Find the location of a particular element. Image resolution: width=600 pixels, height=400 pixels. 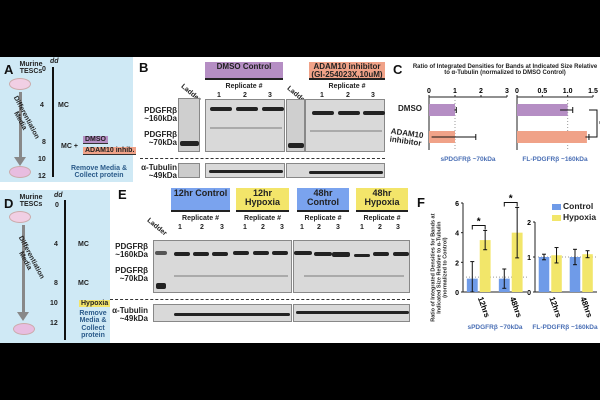

chart-f: 0 2 4 6 12hrs * 48hrs * 0 1 2 12hrs 48hrs is located at coordinates (526, 256).